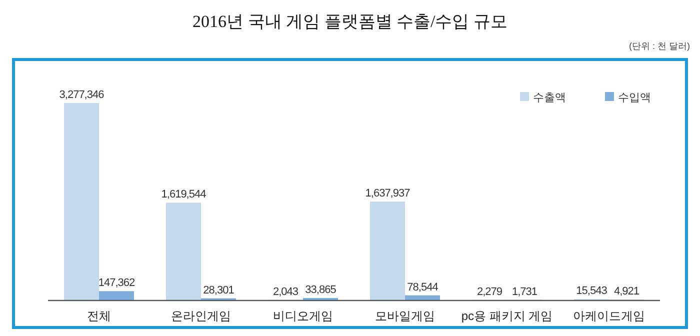 The height and width of the screenshot is (336, 700). What do you see at coordinates (320, 290) in the screenshot?
I see `data-label: 33,865` at bounding box center [320, 290].